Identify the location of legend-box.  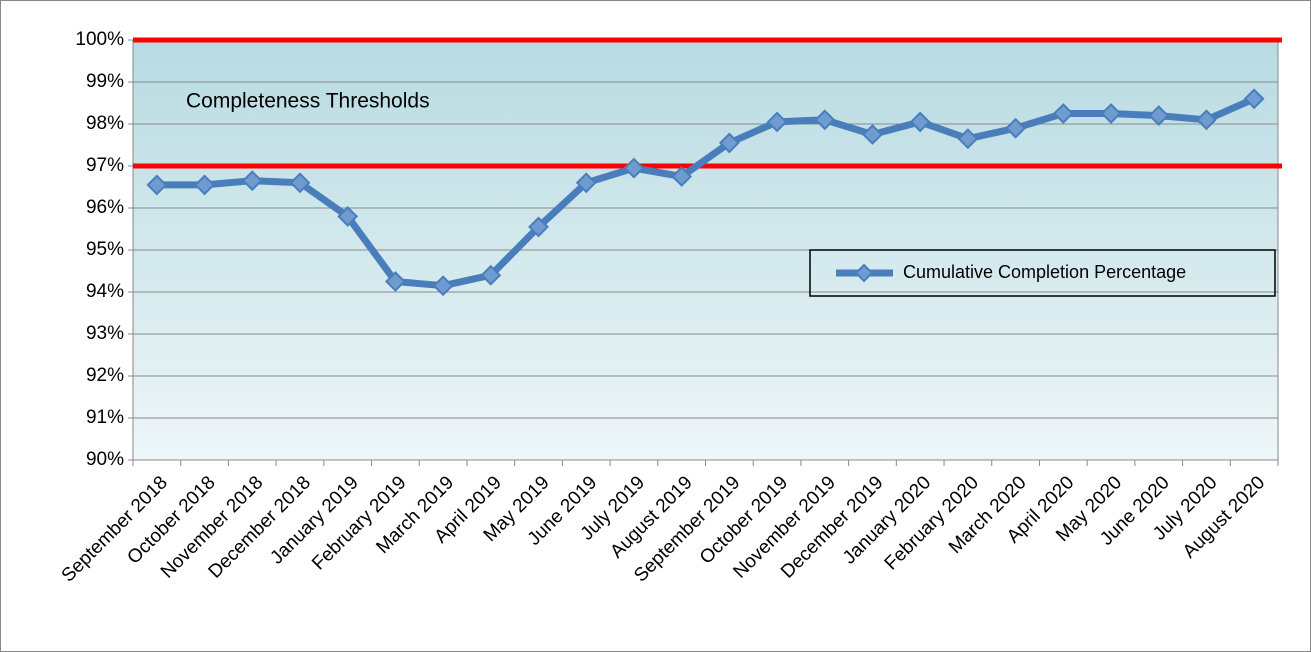
(1042, 273).